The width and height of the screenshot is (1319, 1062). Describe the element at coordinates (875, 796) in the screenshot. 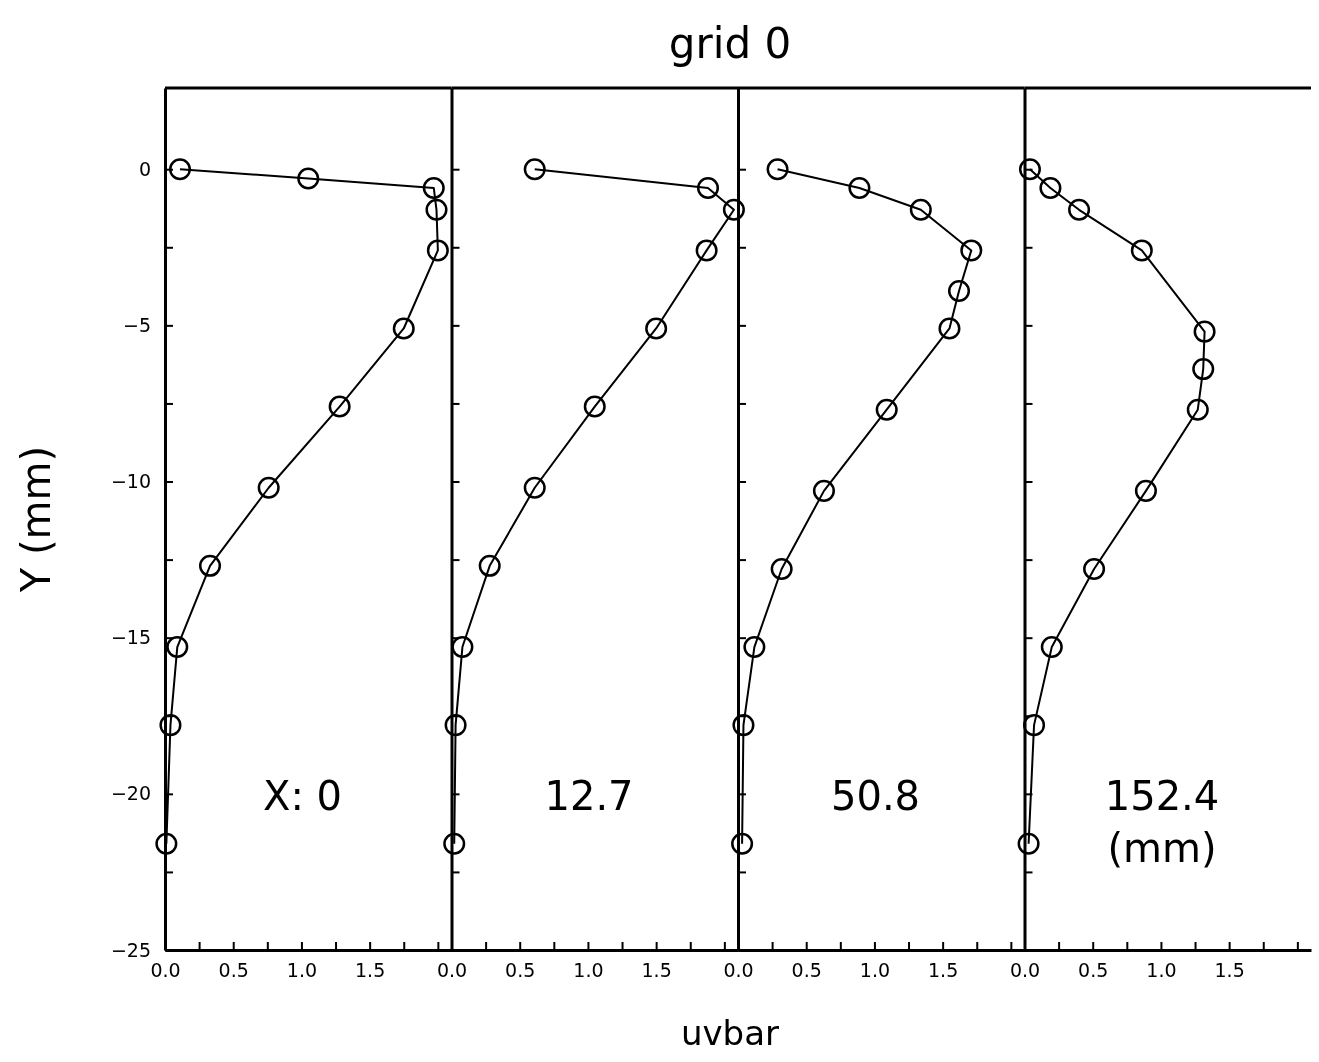

I see `annotation: 50.8` at that location.